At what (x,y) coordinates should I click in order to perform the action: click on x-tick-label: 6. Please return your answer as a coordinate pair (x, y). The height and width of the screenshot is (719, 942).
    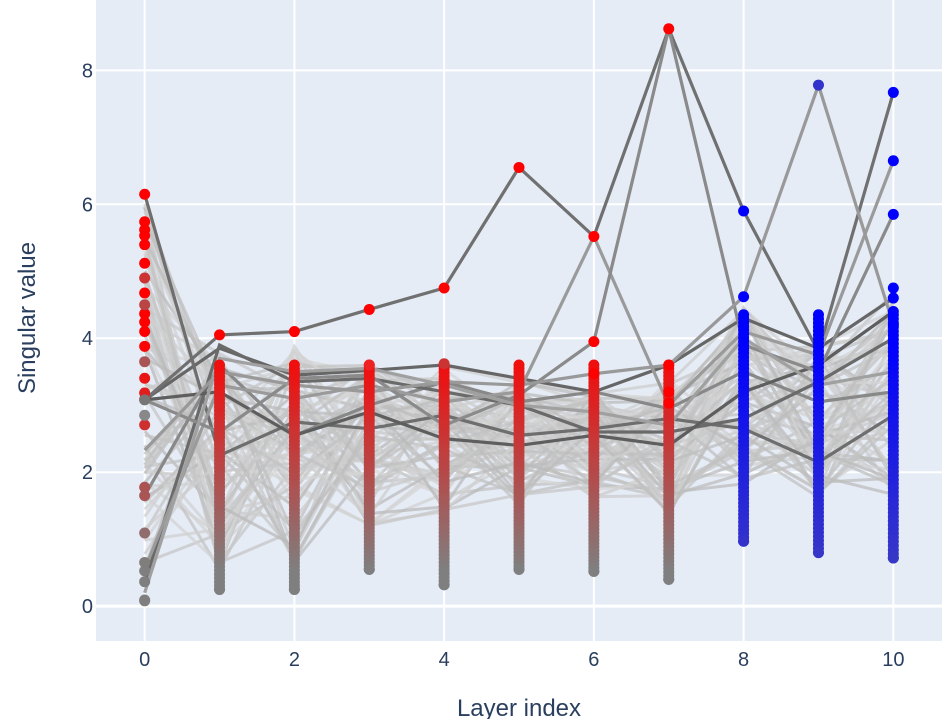
    Looking at the image, I should click on (593, 660).